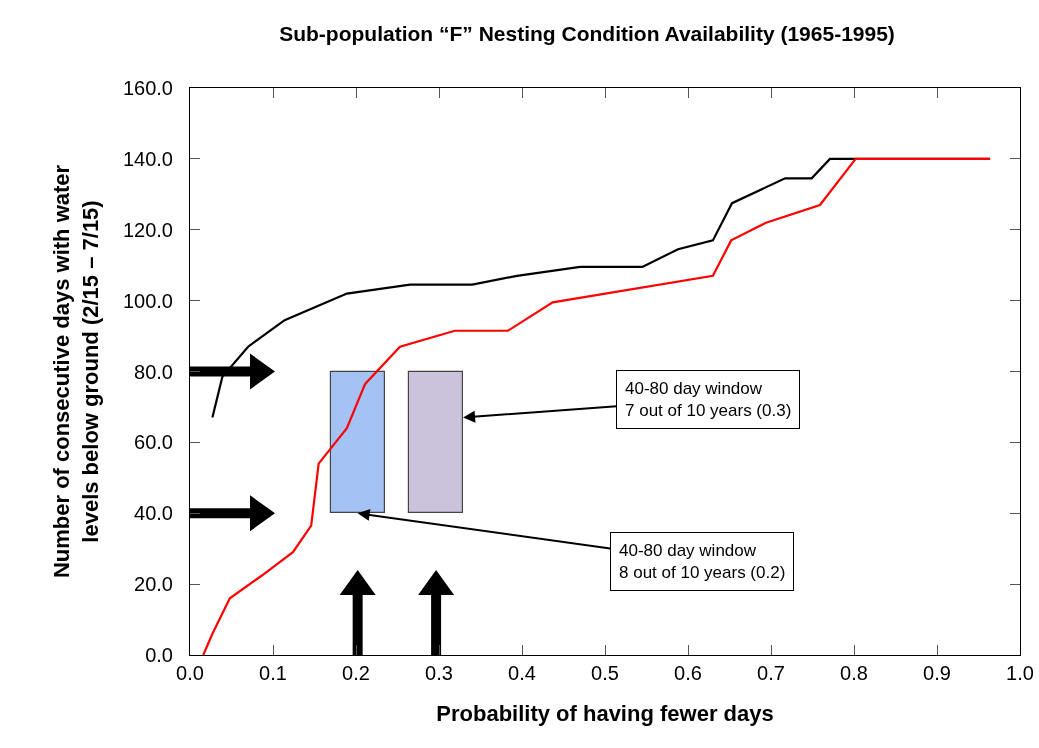 The height and width of the screenshot is (748, 1039). Describe the element at coordinates (147, 158) in the screenshot. I see `y-tick-label: 140.0` at that location.